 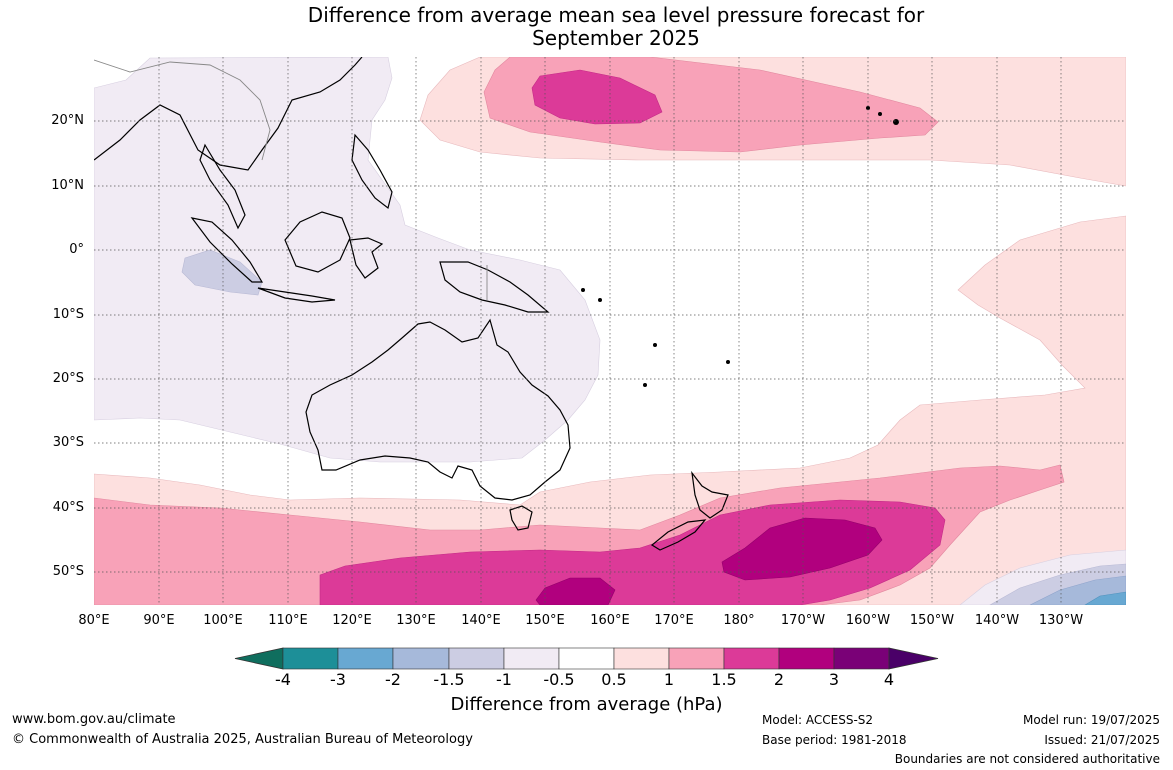 I want to click on fiji-island, so click(x=728, y=362).